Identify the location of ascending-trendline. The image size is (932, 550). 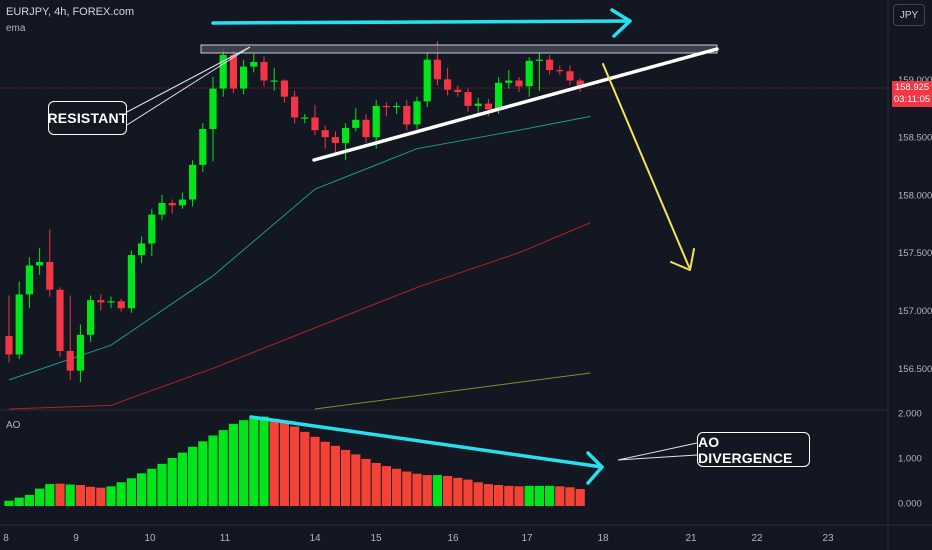
(515, 104).